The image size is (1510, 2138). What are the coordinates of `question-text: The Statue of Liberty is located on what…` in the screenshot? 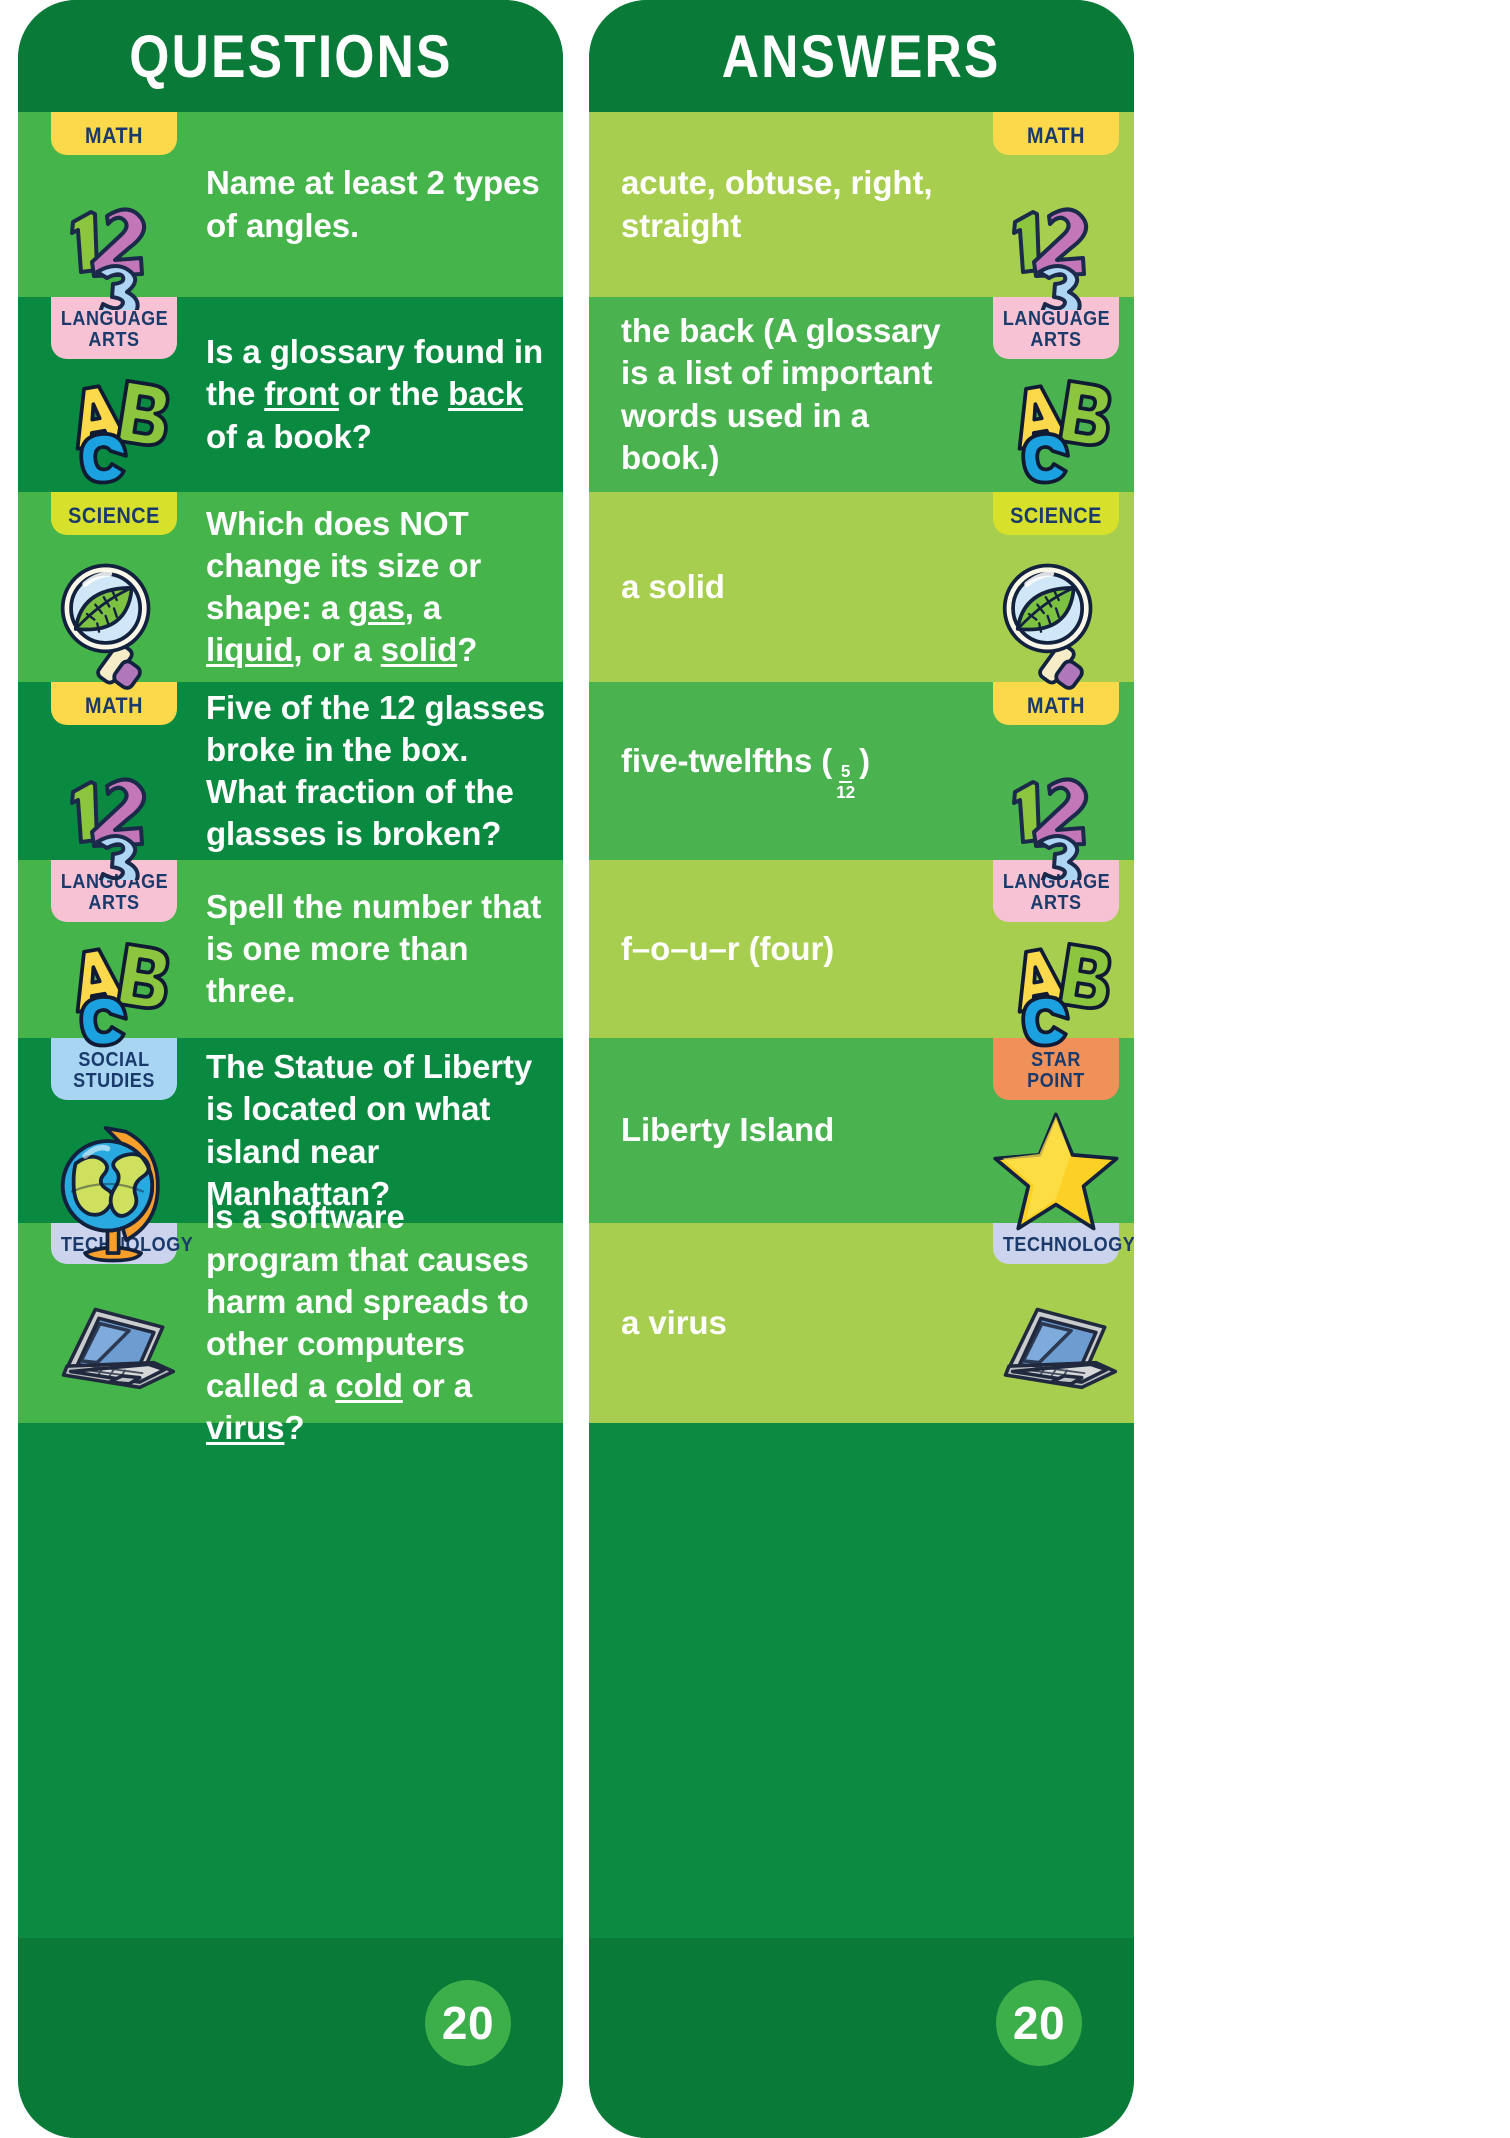 It's located at (369, 1130).